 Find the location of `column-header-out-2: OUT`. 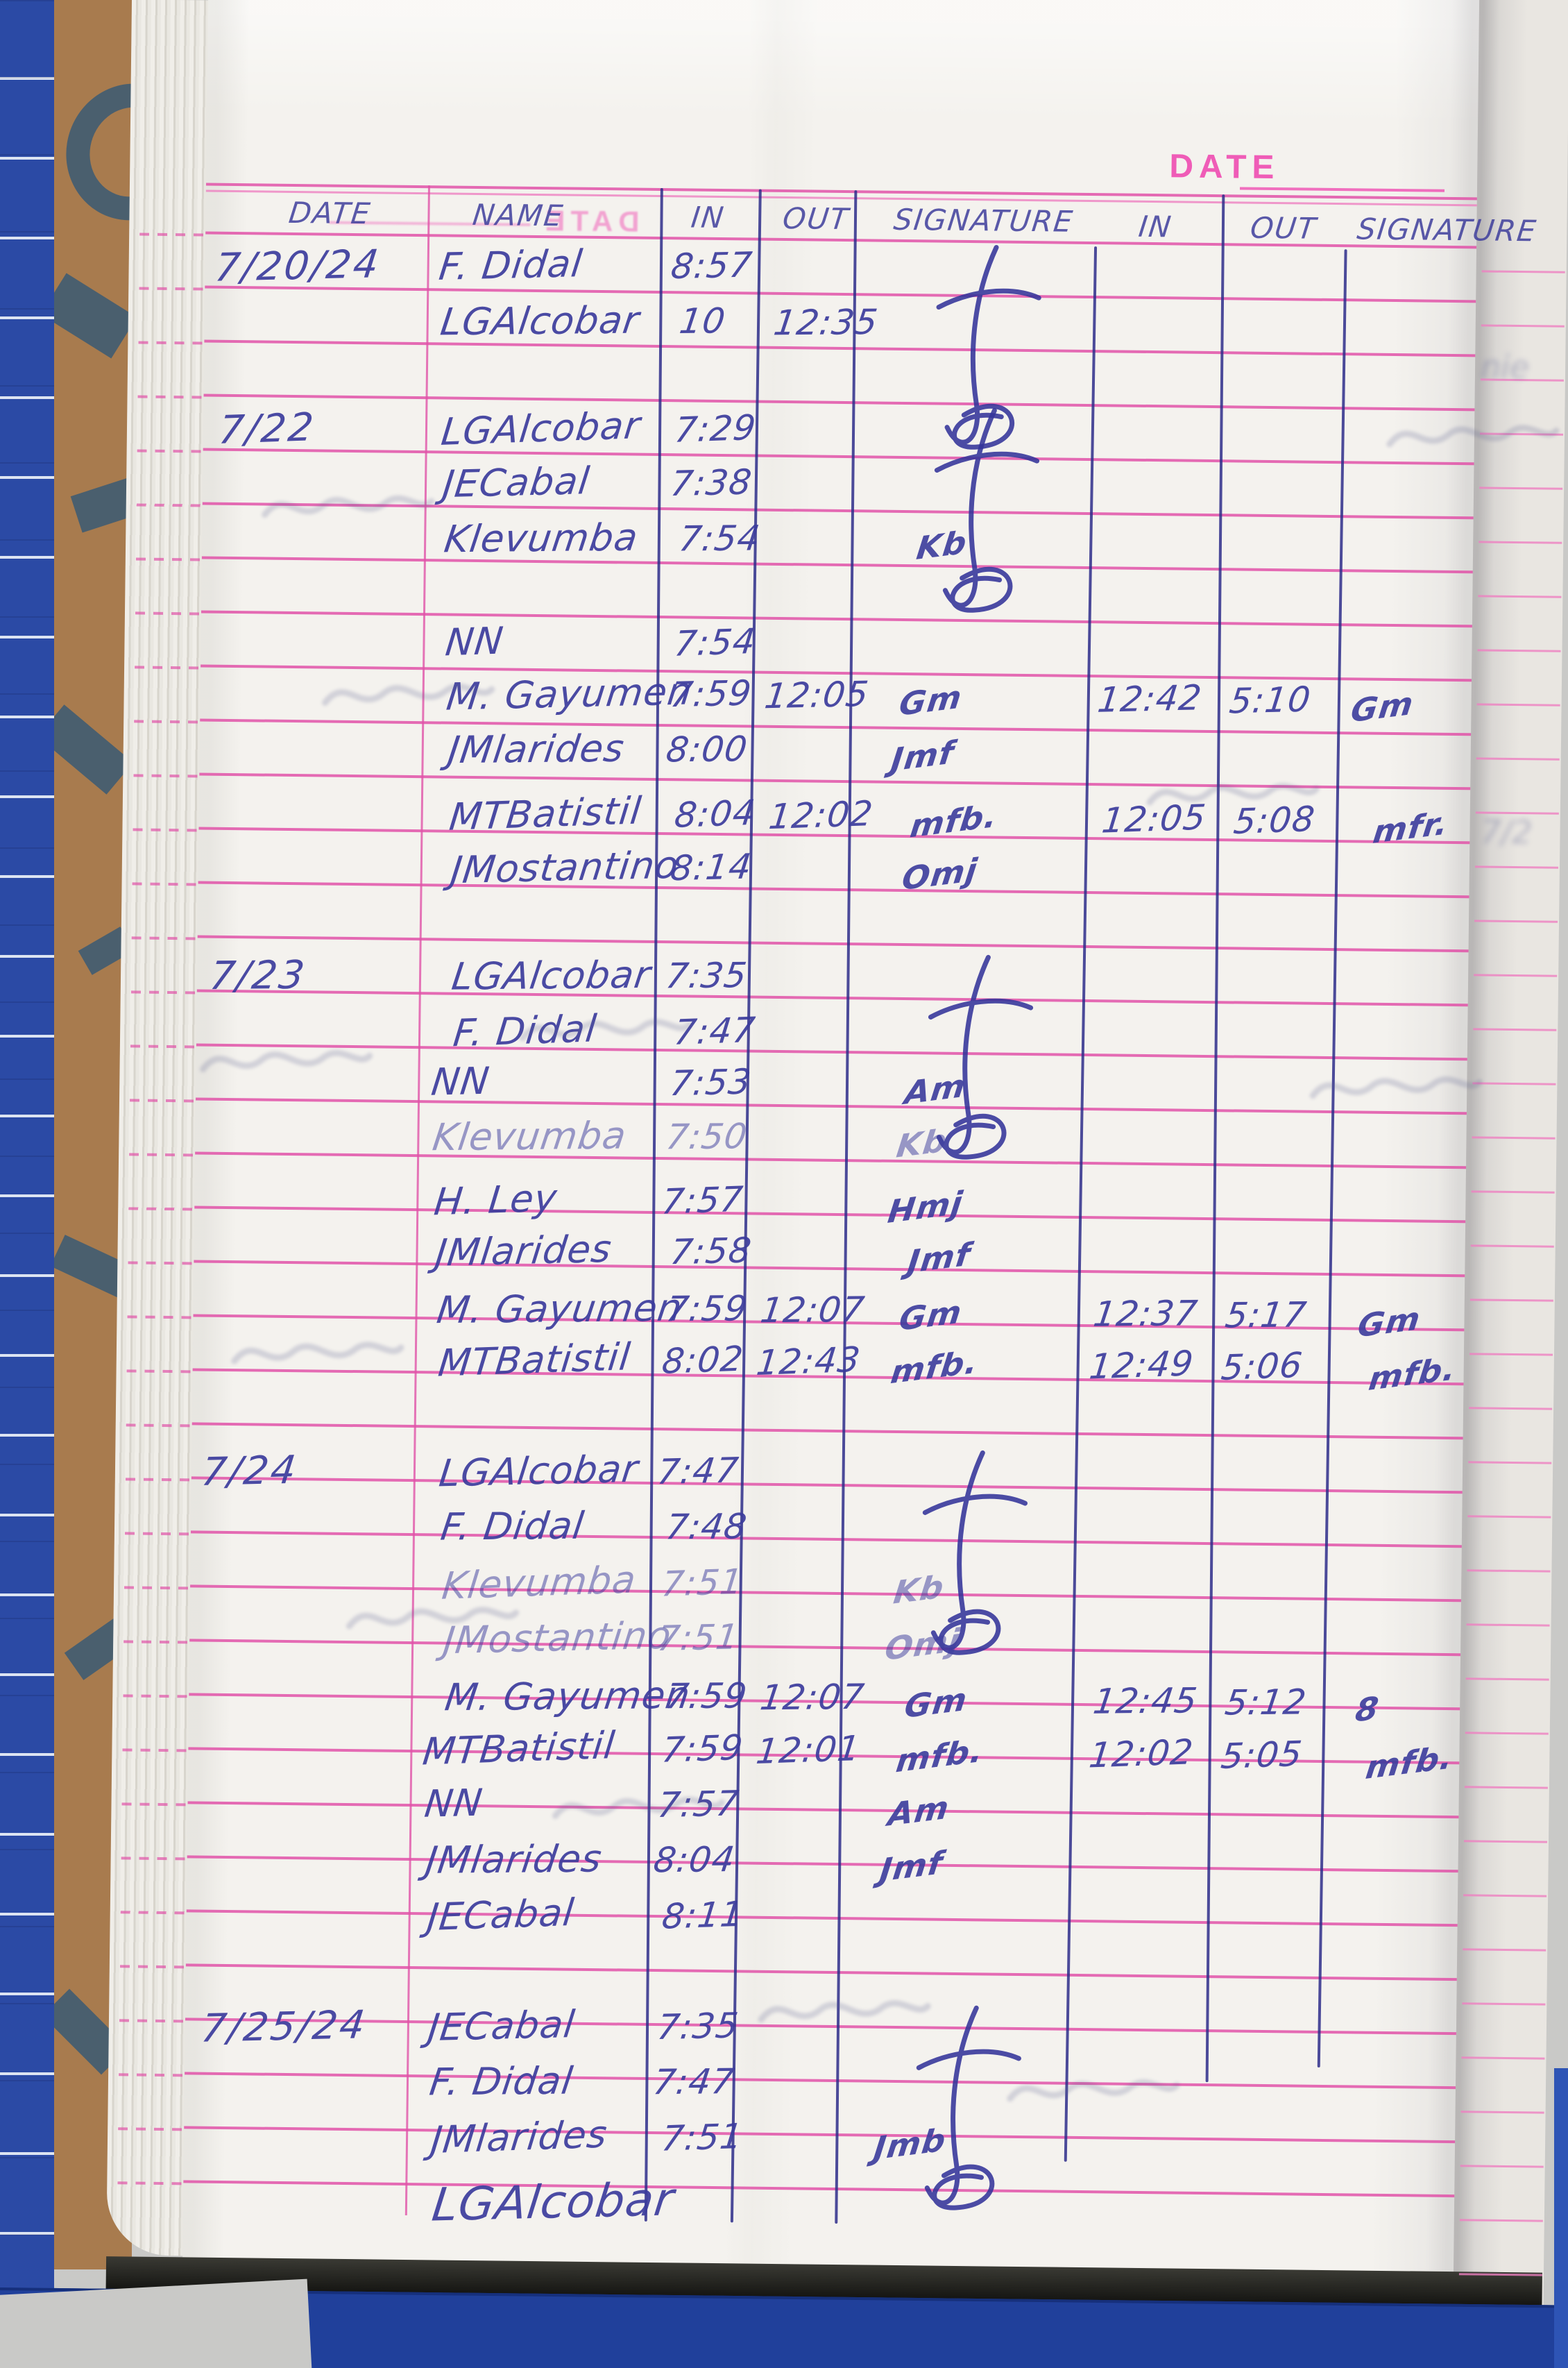

column-header-out-2: OUT is located at coordinates (1283, 228).